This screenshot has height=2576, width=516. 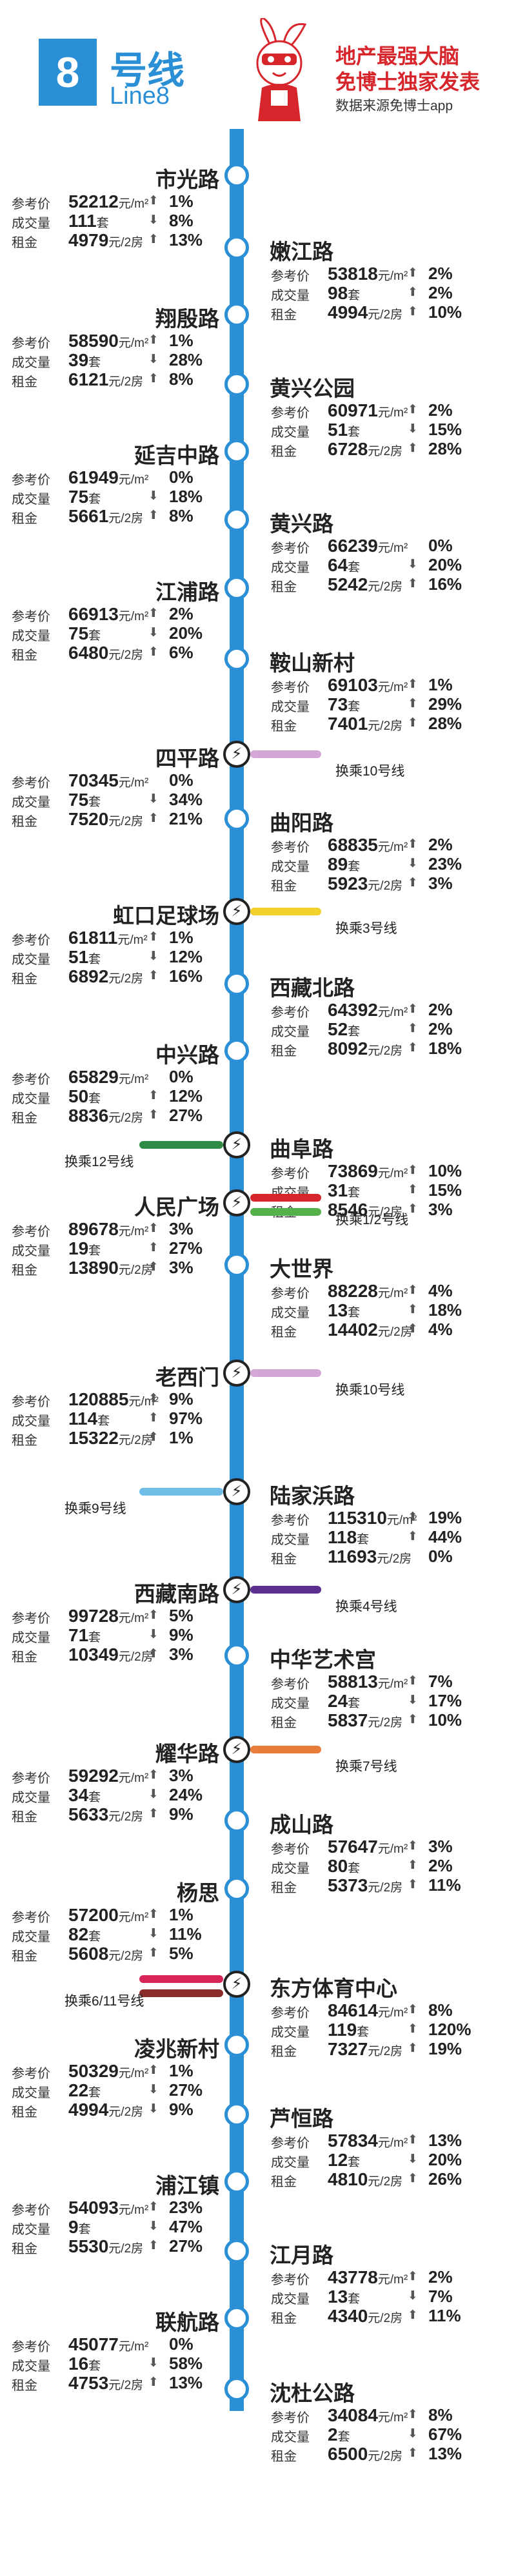 I want to click on stat-value: 114套, so click(x=89, y=1419).